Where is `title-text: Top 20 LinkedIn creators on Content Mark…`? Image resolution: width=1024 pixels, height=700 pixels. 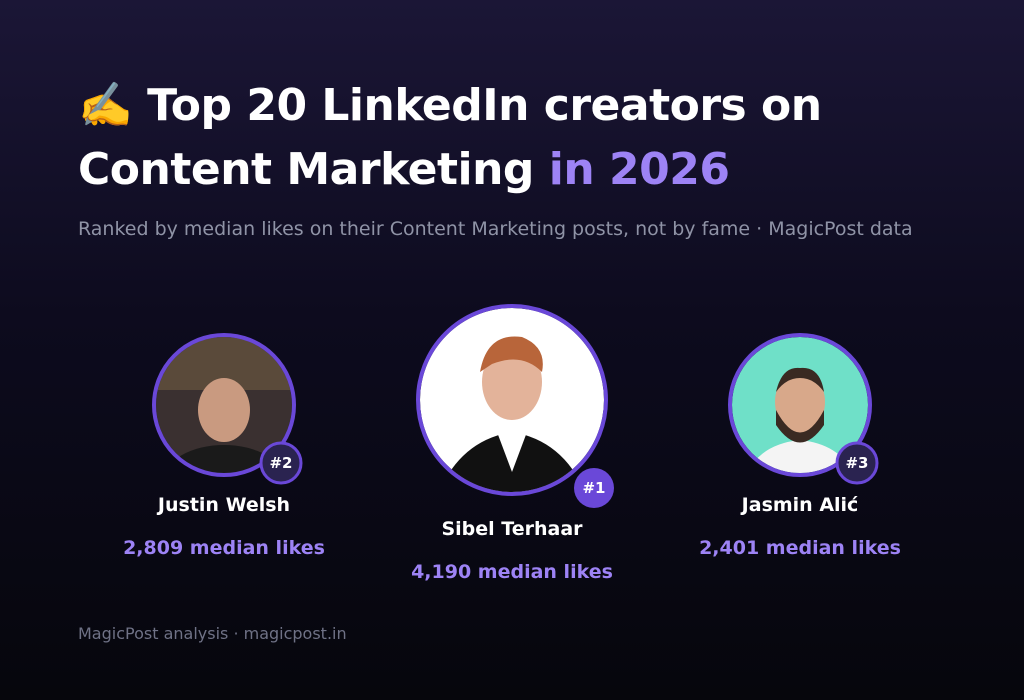 title-text: Top 20 LinkedIn creators on Content Mark… is located at coordinates (450, 137).